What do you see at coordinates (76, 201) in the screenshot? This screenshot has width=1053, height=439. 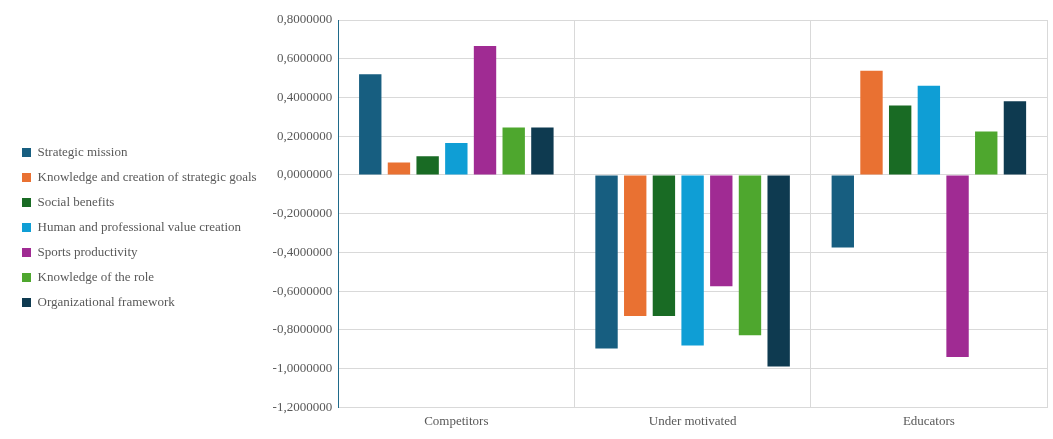 I see `legend-label: Social benefits` at bounding box center [76, 201].